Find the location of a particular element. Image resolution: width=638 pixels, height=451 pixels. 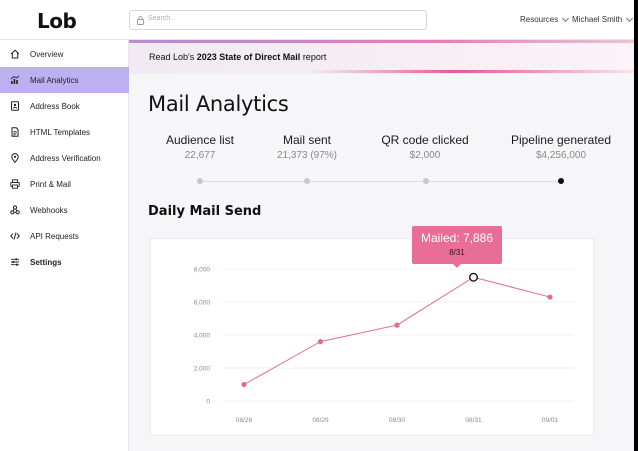

kpi-label: Mail sent is located at coordinates (307, 140).